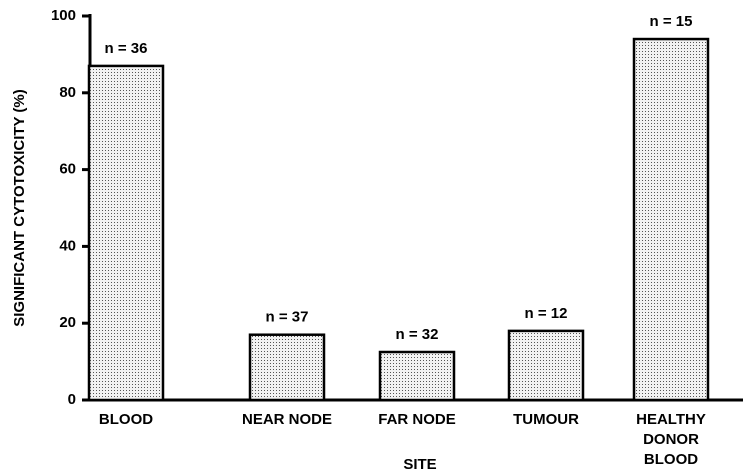 This screenshot has height=476, width=743. I want to click on x-tick-label: NEAR NODE, so click(287, 419).